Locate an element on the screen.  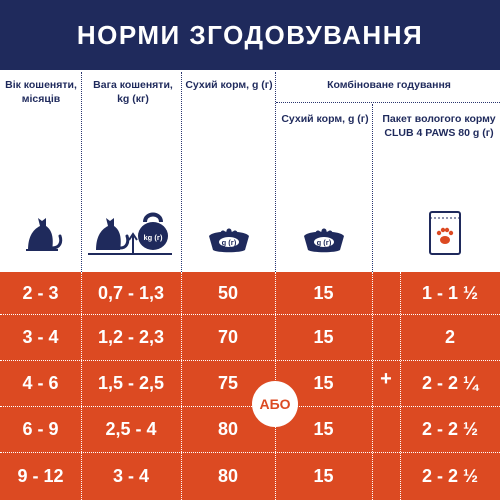
cell-weight: 3 - 4 is located at coordinates (131, 475).